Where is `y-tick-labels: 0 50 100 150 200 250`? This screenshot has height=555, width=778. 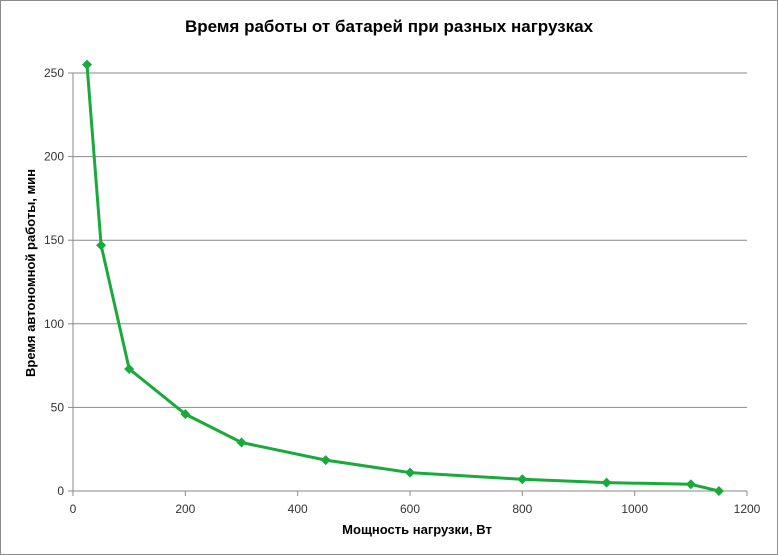
y-tick-labels: 0 50 100 150 200 250 is located at coordinates (54, 282).